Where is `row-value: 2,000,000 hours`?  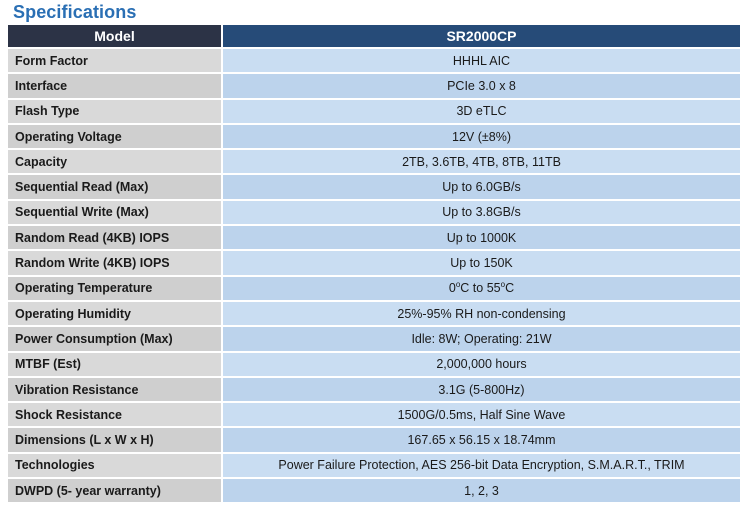
row-value: 2,000,000 hours is located at coordinates (482, 364).